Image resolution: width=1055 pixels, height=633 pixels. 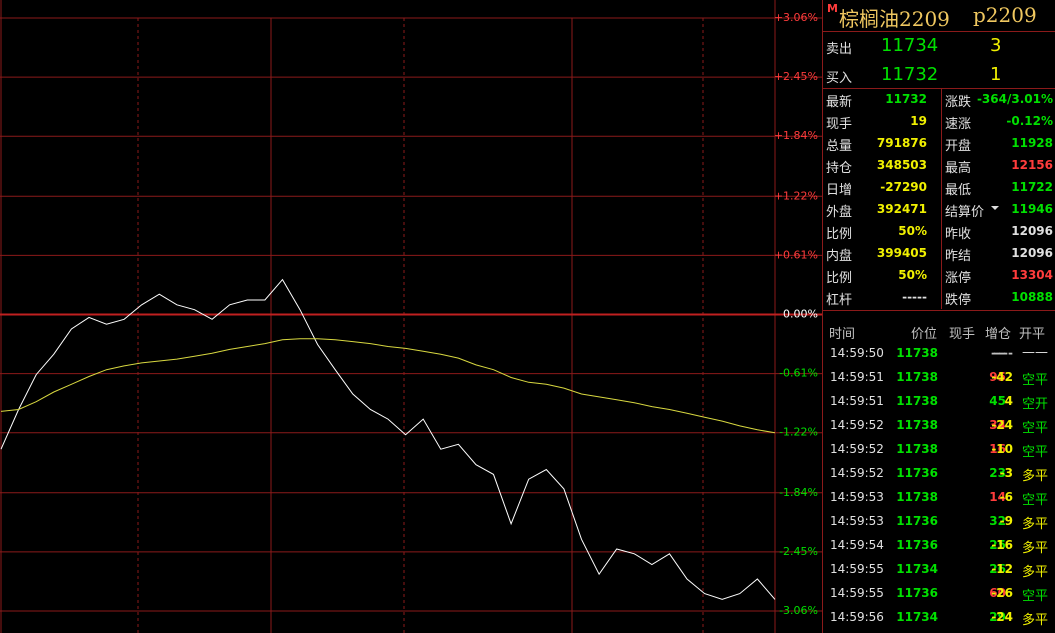 What do you see at coordinates (796, 135) in the screenshot?
I see `y-tick-label: +1.84%` at bounding box center [796, 135].